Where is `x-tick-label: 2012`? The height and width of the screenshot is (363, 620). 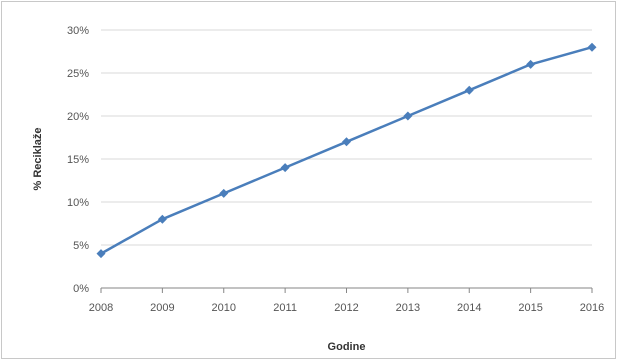 x-tick-label: 2012 is located at coordinates (346, 308).